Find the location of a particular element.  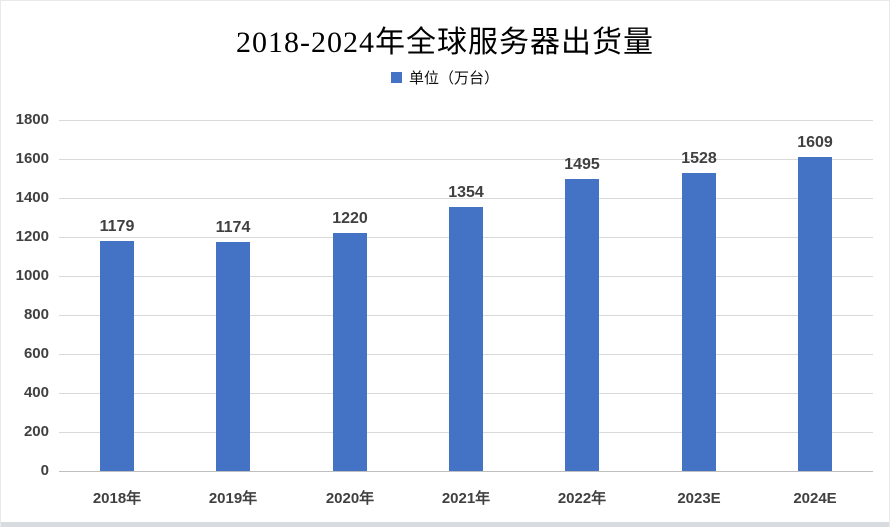

x-tick-label: 2018年 is located at coordinates (117, 498).